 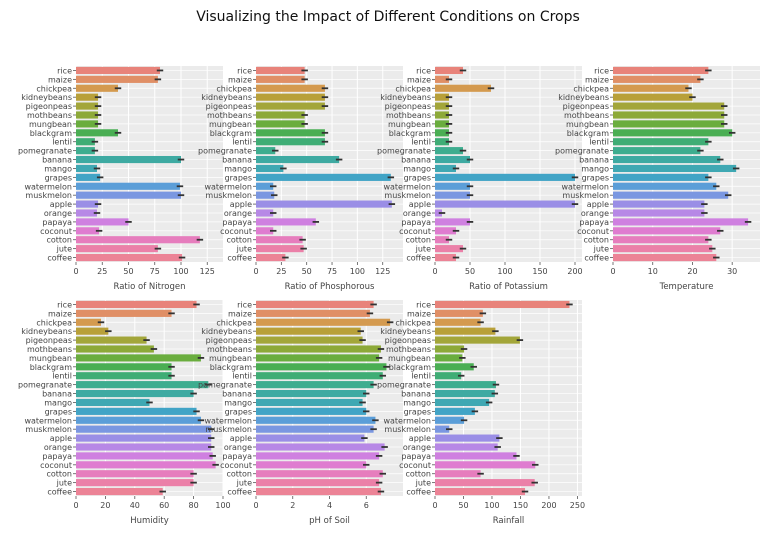 I want to click on y-tick-label: banana, so click(x=57, y=160).